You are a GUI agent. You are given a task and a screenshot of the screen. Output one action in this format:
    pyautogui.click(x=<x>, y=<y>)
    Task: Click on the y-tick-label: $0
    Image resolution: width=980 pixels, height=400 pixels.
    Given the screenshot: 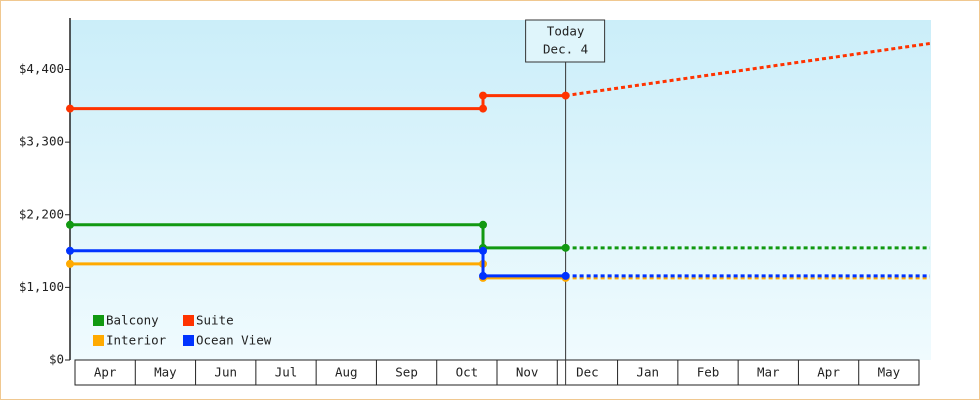 What is the action you would take?
    pyautogui.click(x=56, y=359)
    